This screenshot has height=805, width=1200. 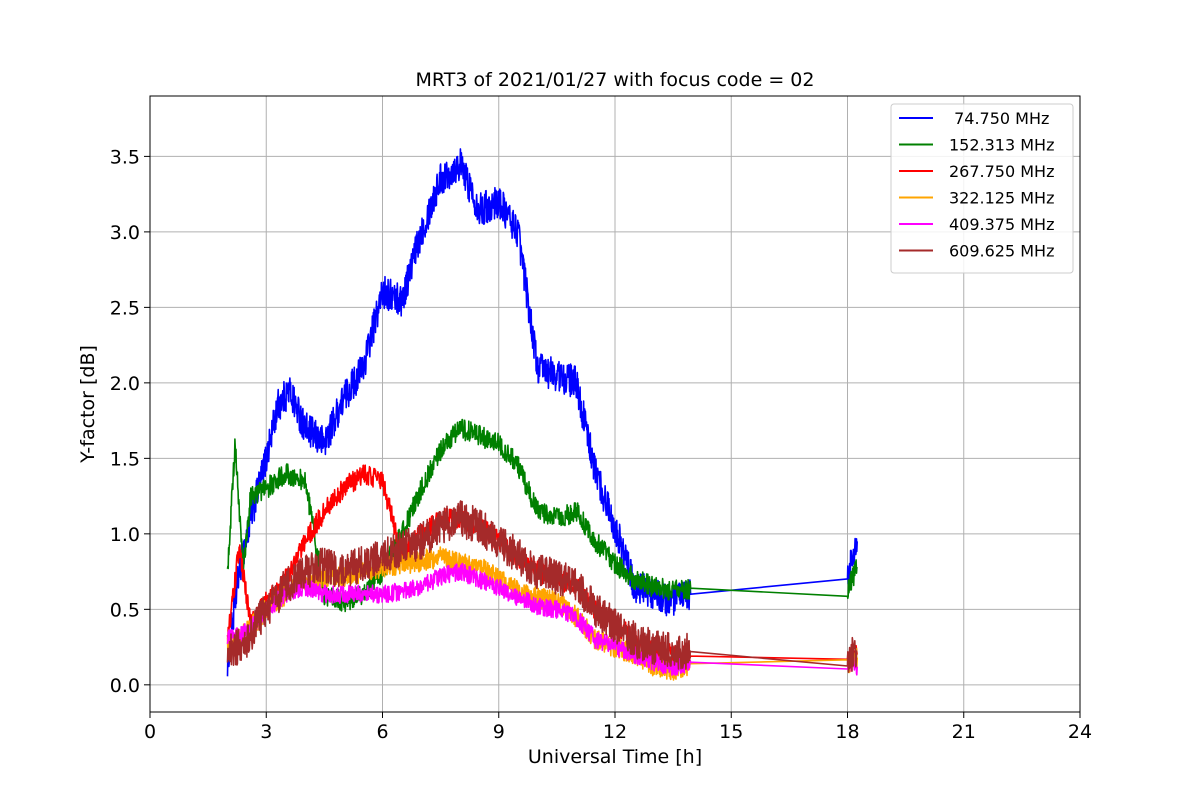 I want to click on legend-label: 409.375 MHz, so click(x=1001, y=224).